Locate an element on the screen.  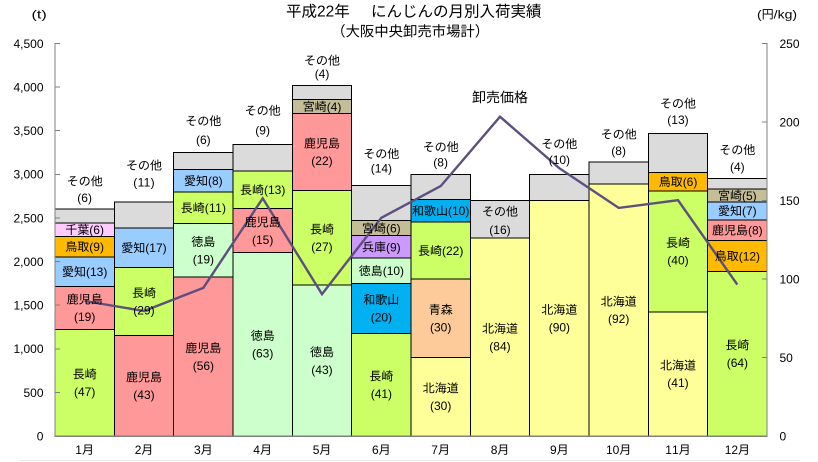
svg-text: (20) is located at coordinates (381, 318).